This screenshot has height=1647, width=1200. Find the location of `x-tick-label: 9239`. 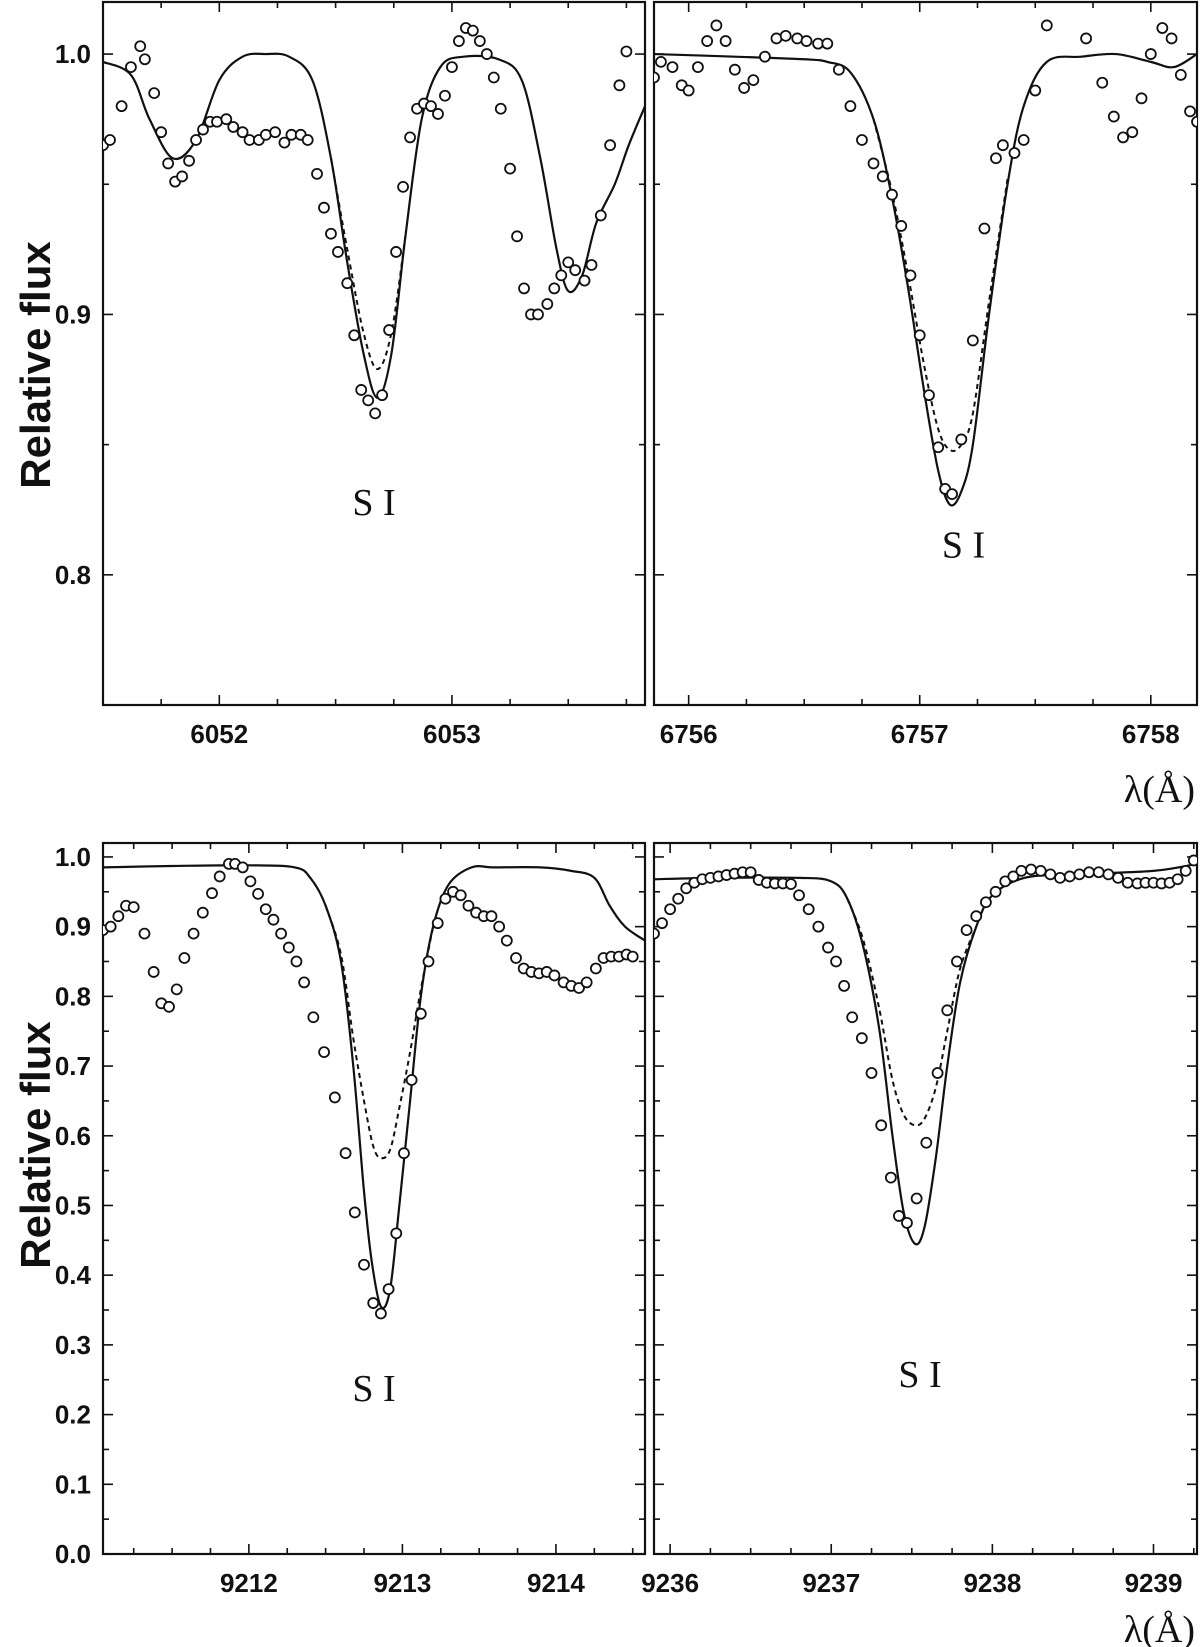

x-tick-label: 9239 is located at coordinates (1154, 1583).